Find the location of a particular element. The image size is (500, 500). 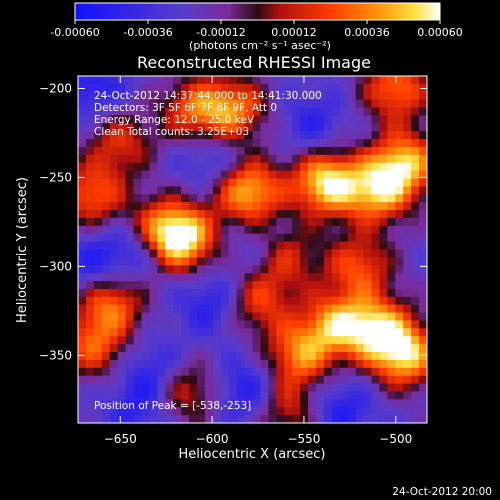

info-counts: Clean Total counts: 3.25E+03 is located at coordinates (171, 132).